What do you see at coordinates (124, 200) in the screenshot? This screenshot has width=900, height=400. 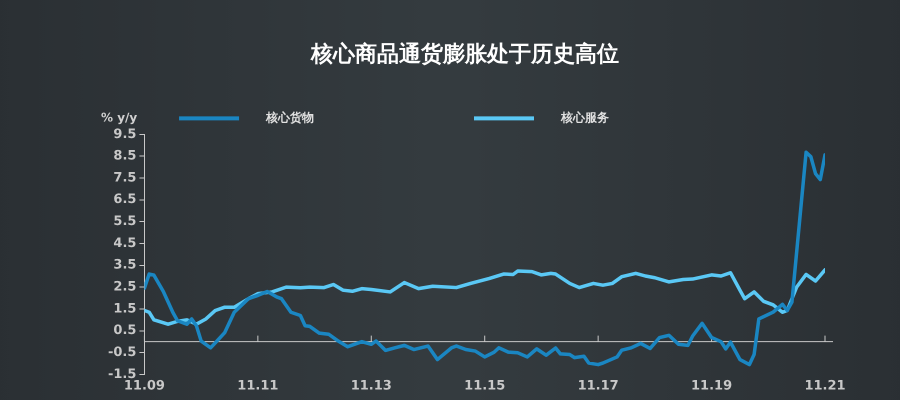 I see `y-tick-label: 6.5` at bounding box center [124, 200].